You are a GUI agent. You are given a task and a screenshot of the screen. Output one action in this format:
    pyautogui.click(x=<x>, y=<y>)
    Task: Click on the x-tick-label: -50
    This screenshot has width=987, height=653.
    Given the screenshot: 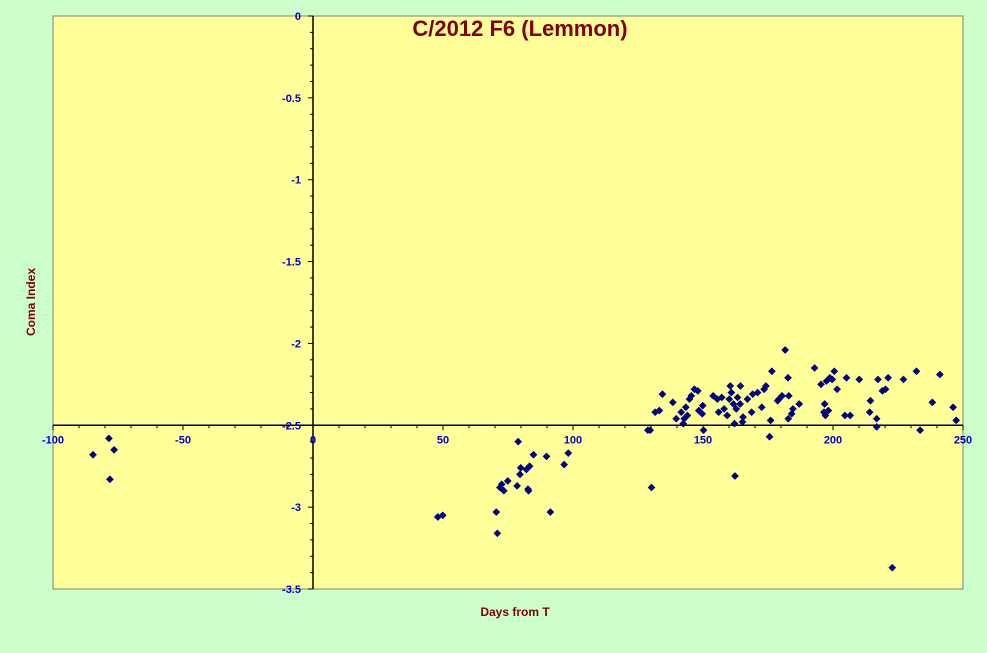 What is the action you would take?
    pyautogui.click(x=183, y=440)
    